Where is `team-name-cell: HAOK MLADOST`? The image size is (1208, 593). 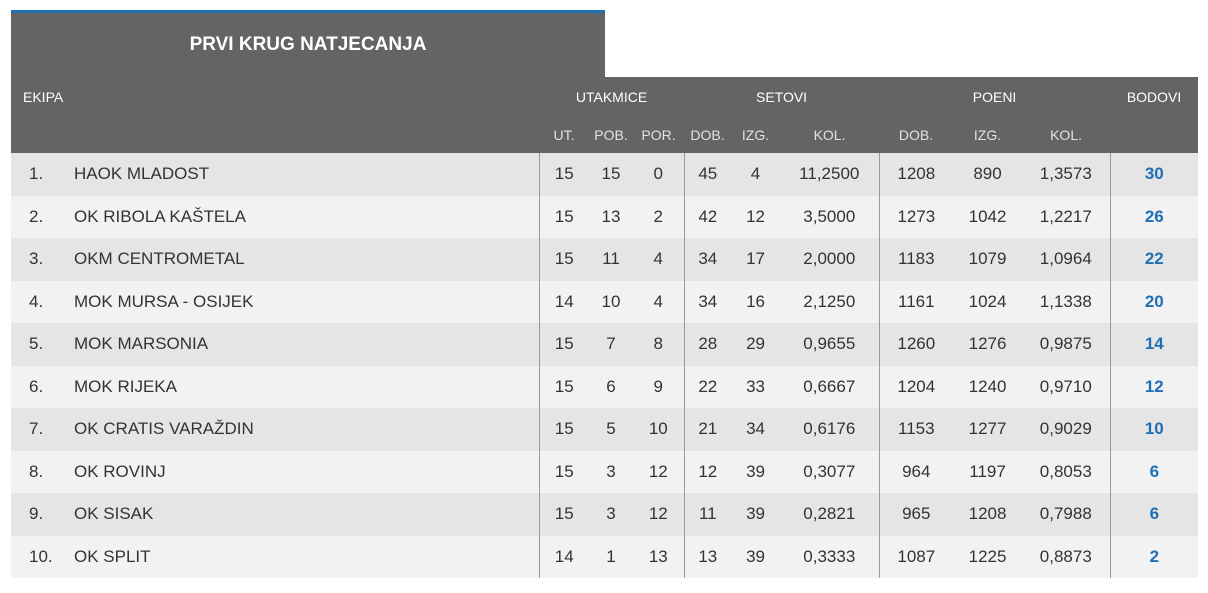 team-name-cell: HAOK MLADOST is located at coordinates (307, 174).